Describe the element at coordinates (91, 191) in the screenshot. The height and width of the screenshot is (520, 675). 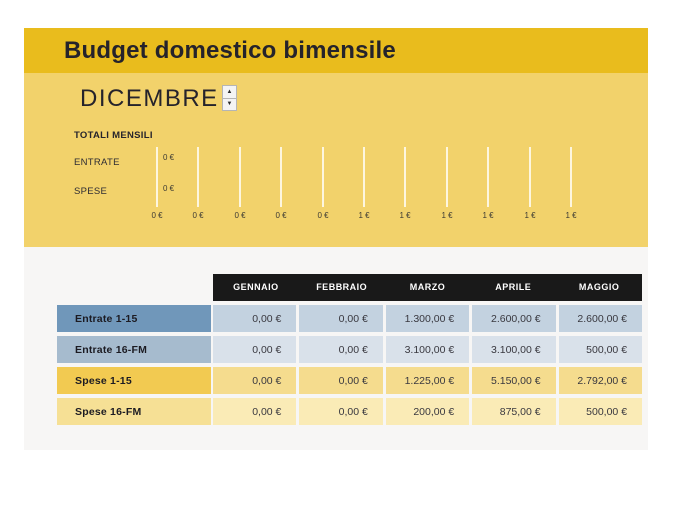
I see `spese-series-label: SPESE` at that location.